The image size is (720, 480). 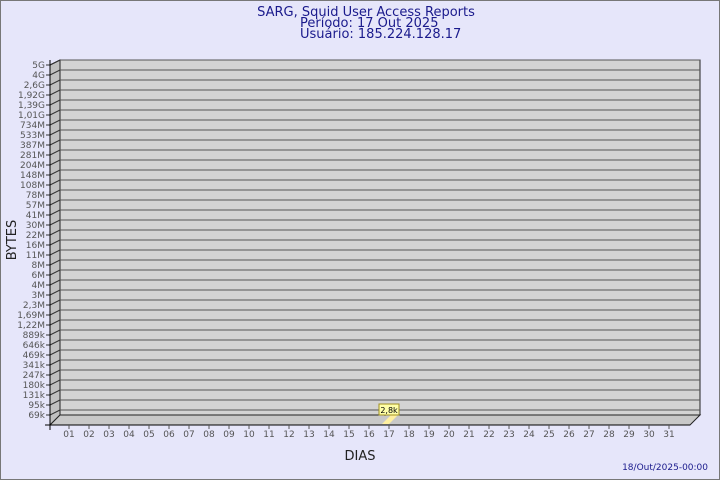 What do you see at coordinates (35, 196) in the screenshot?
I see `y-tick-label: 78M` at bounding box center [35, 196].